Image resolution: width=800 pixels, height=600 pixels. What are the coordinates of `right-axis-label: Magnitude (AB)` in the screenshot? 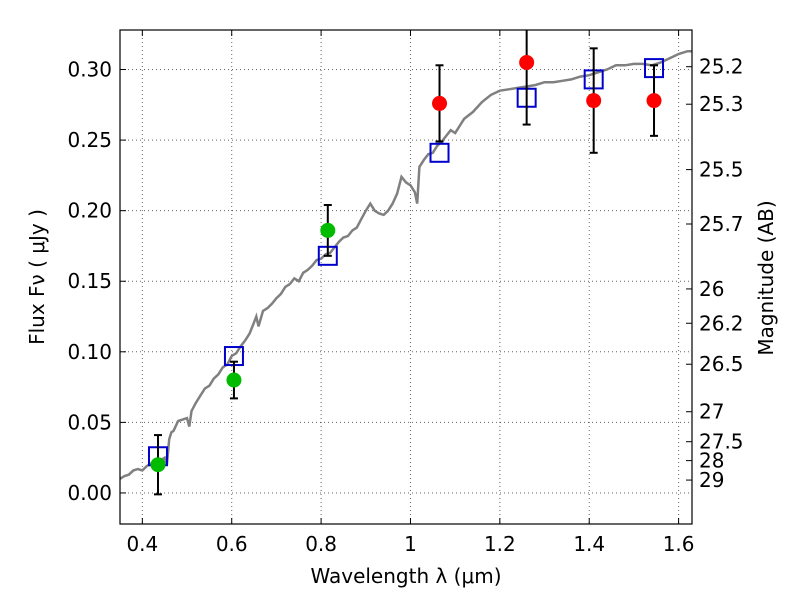 It's located at (766, 277).